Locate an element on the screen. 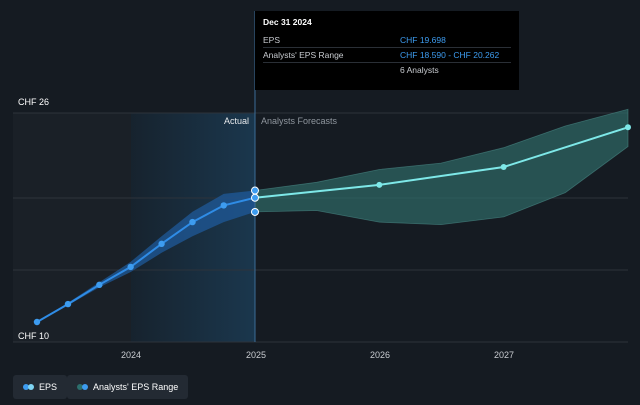 The height and width of the screenshot is (405, 640). tooltip-value: CHF 18.590 - CHF 20.262 is located at coordinates (450, 55).